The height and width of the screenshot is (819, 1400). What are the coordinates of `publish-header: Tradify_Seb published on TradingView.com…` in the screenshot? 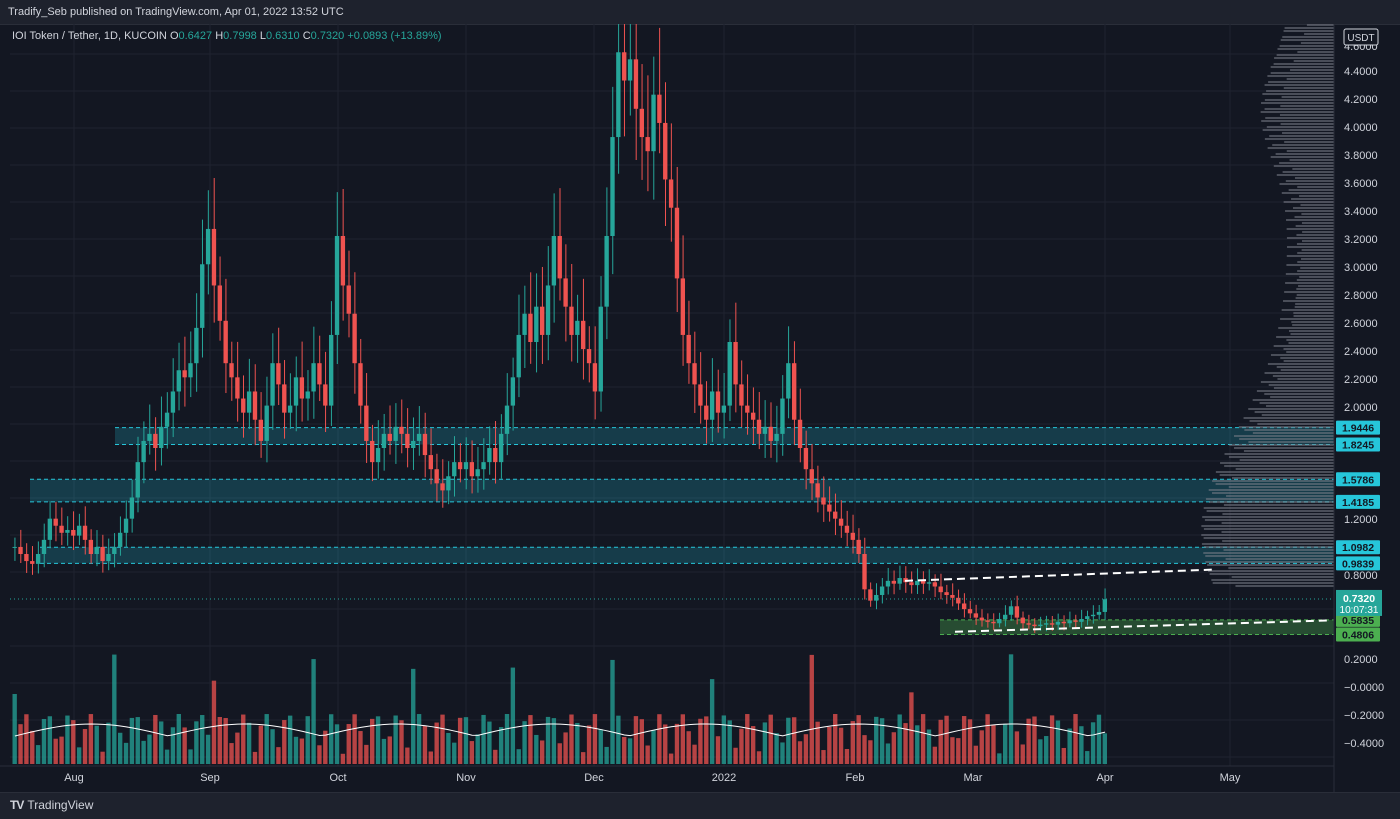 It's located at (700, 12).